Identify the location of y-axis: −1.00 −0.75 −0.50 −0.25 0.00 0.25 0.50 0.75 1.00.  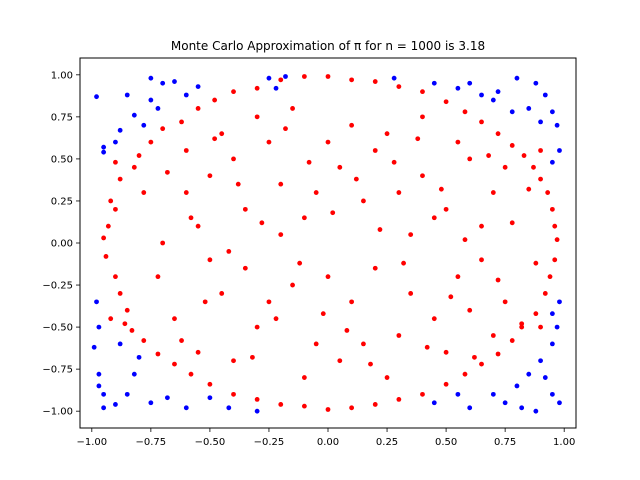
(61, 244).